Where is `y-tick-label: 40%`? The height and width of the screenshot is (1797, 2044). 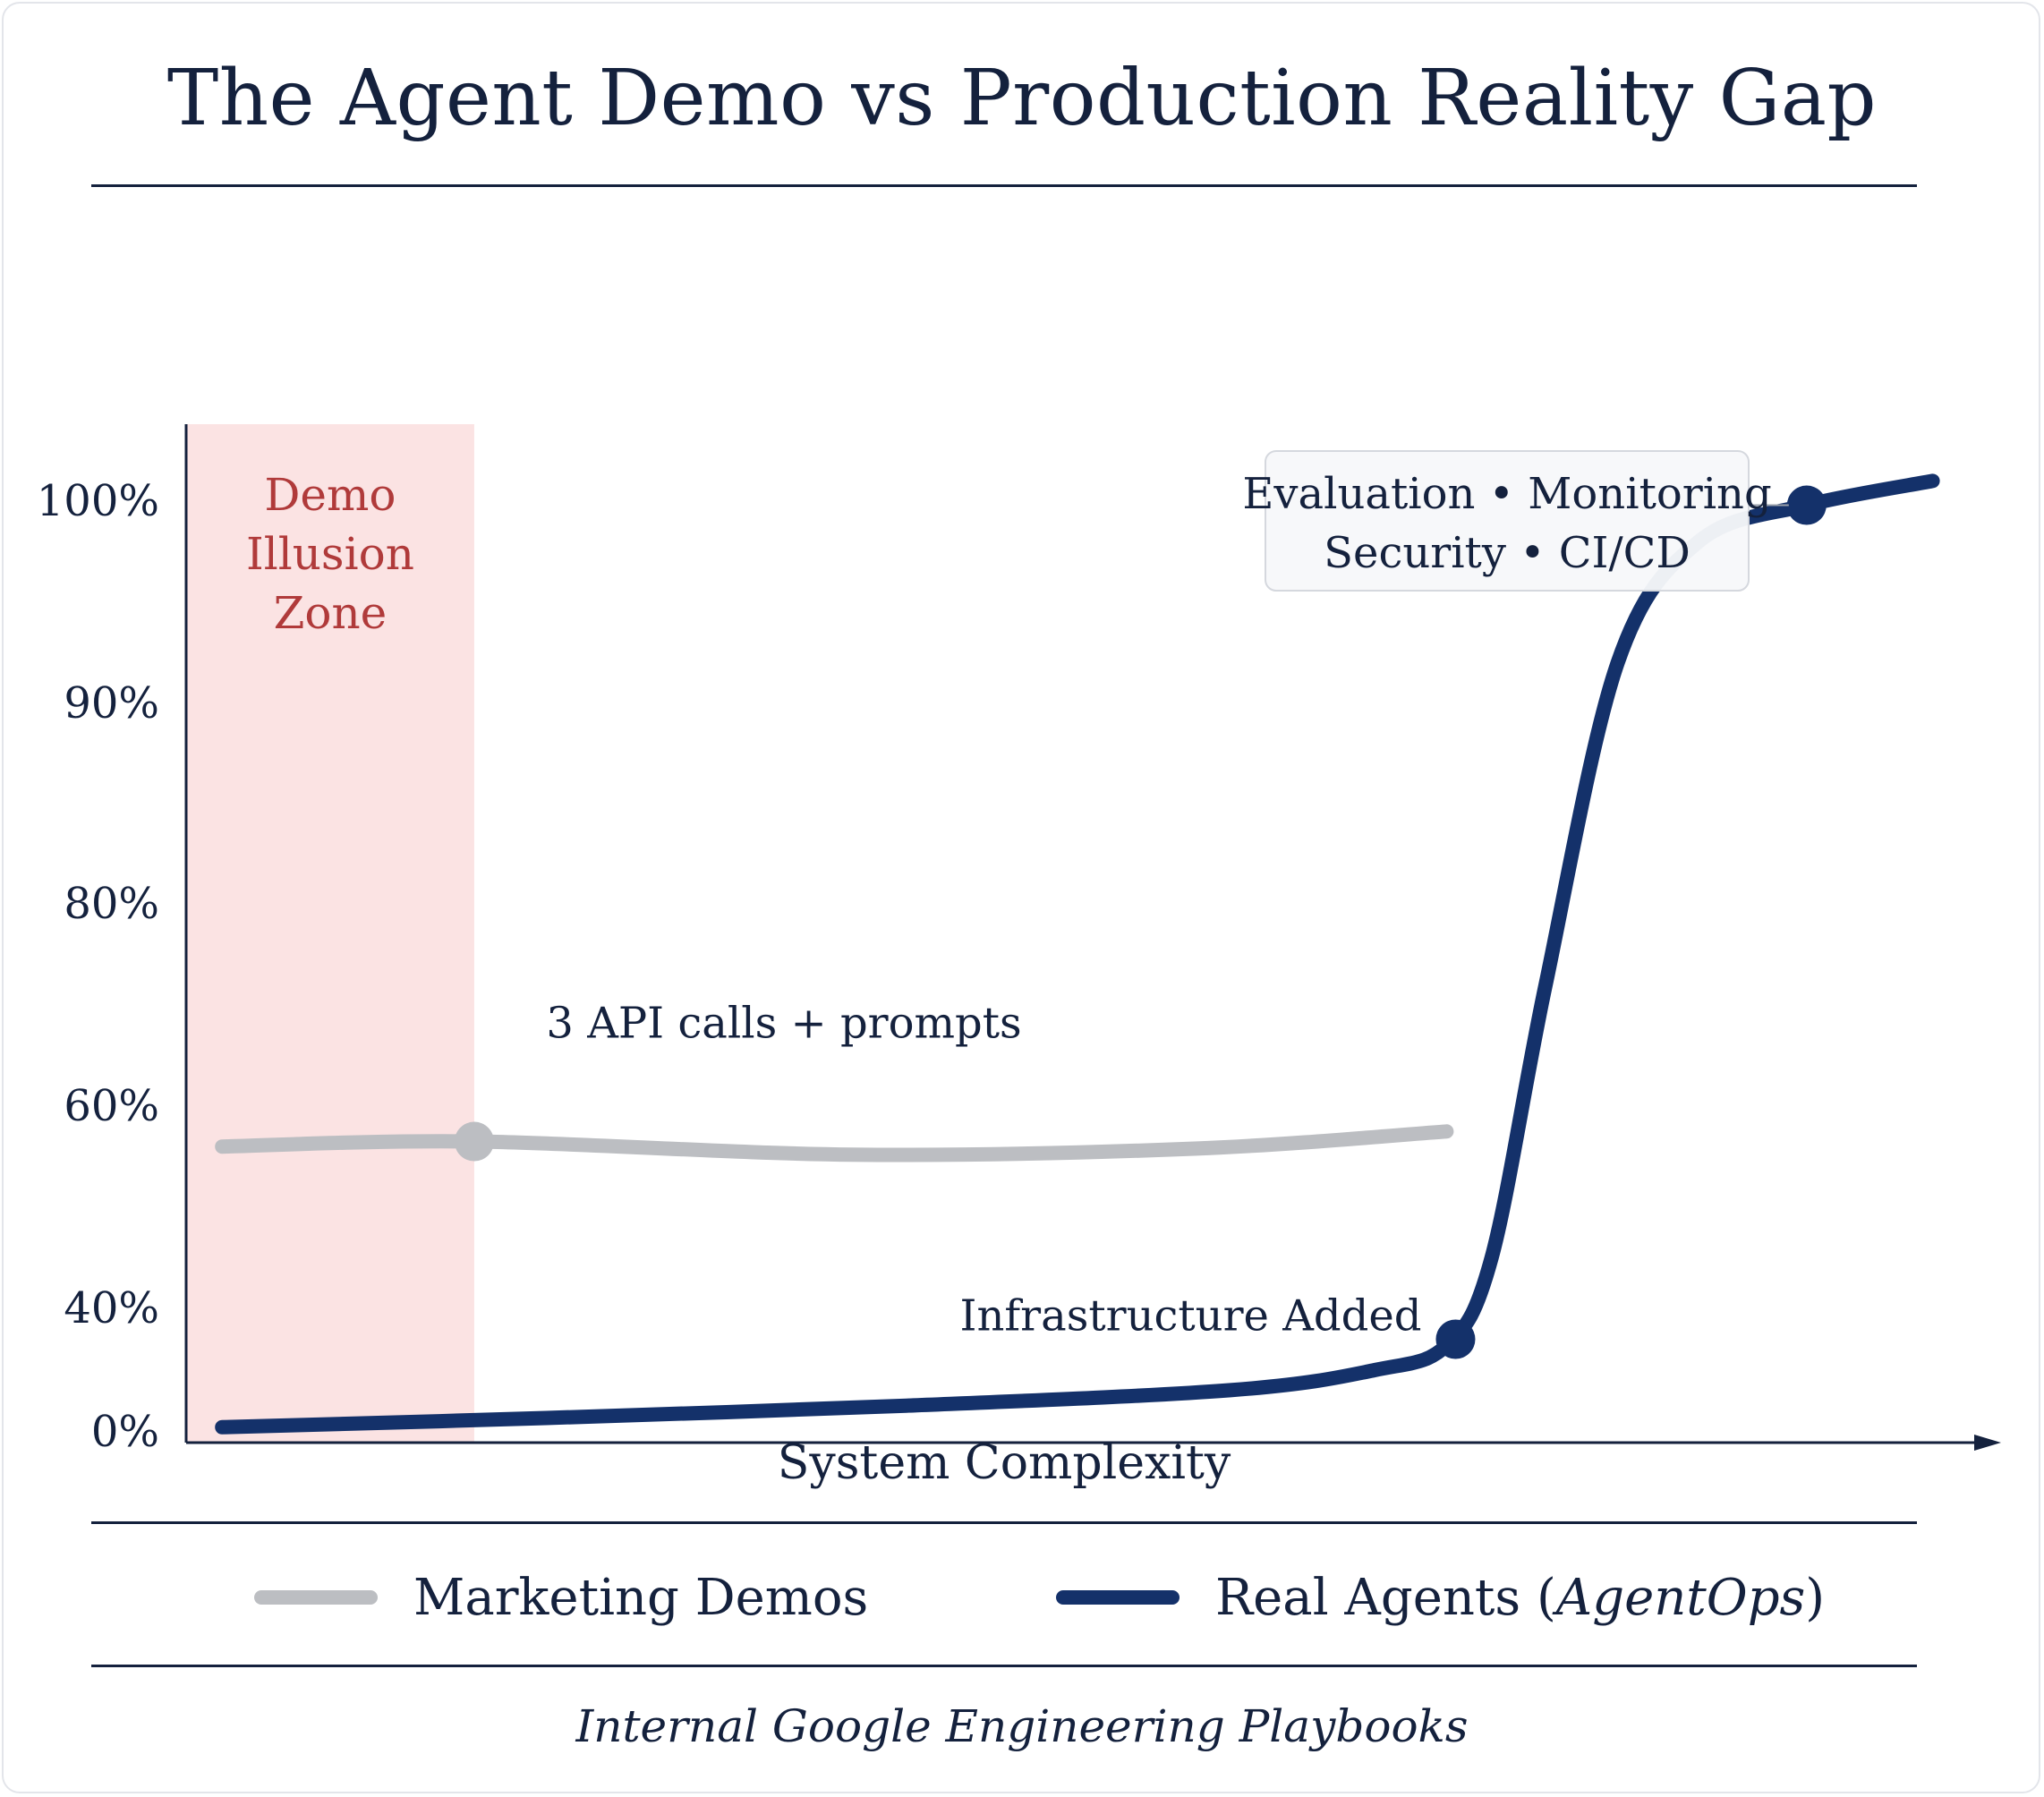 y-tick-label: 40% is located at coordinates (111, 1308).